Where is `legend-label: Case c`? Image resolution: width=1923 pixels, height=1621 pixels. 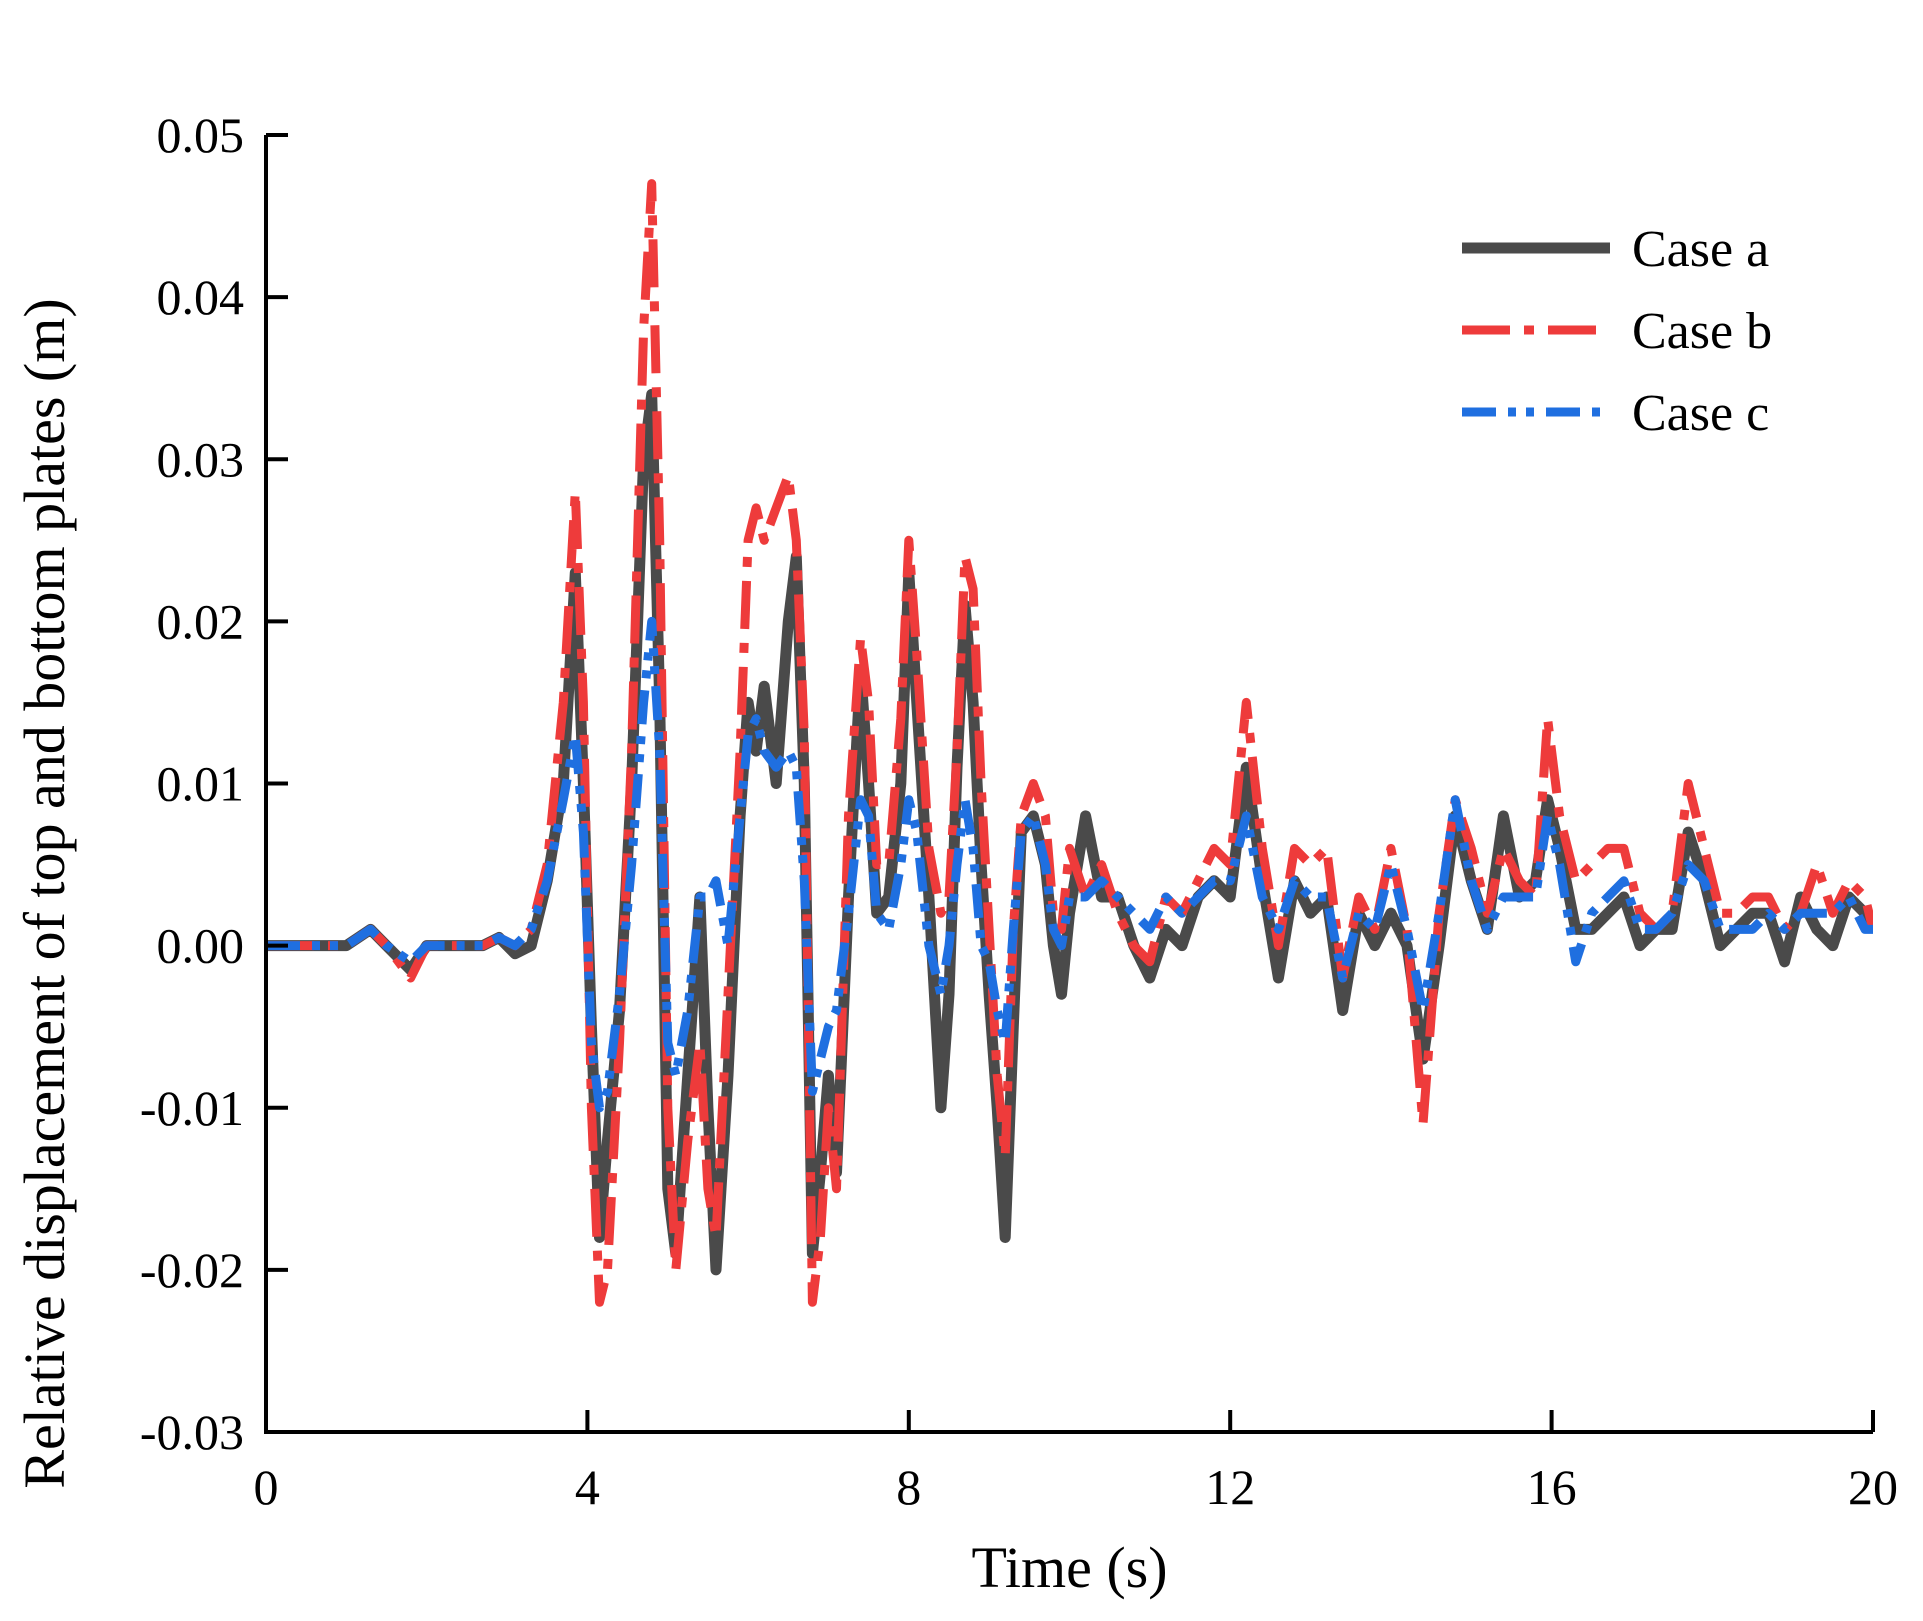 legend-label: Case c is located at coordinates (1700, 413).